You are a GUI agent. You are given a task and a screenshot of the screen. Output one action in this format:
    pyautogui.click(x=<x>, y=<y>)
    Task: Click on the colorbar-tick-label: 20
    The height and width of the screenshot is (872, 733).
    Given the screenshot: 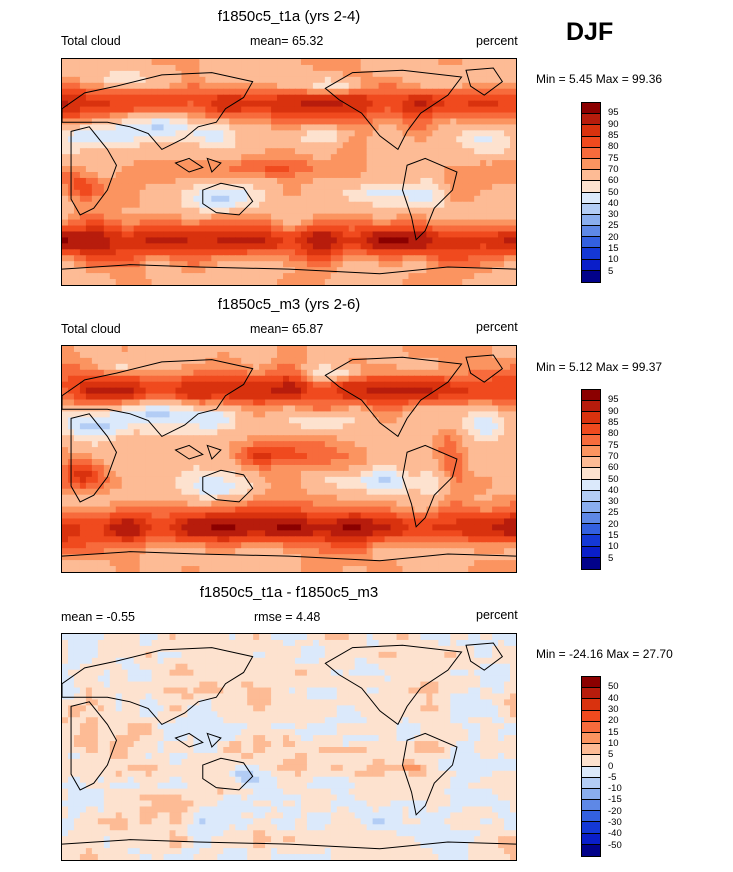 What is the action you would take?
    pyautogui.click(x=613, y=237)
    